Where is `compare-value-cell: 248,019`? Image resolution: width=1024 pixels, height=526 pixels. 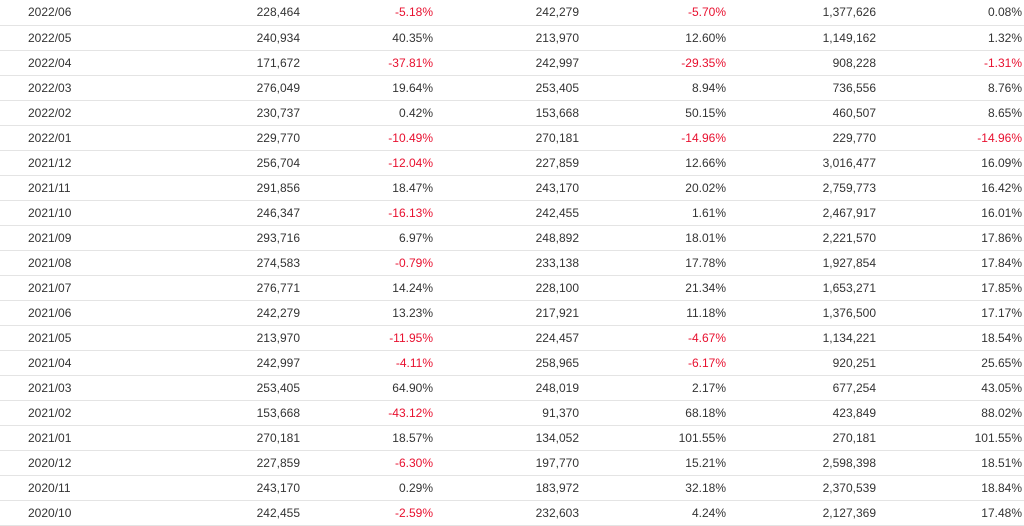 compare-value-cell: 248,019 is located at coordinates (506, 388).